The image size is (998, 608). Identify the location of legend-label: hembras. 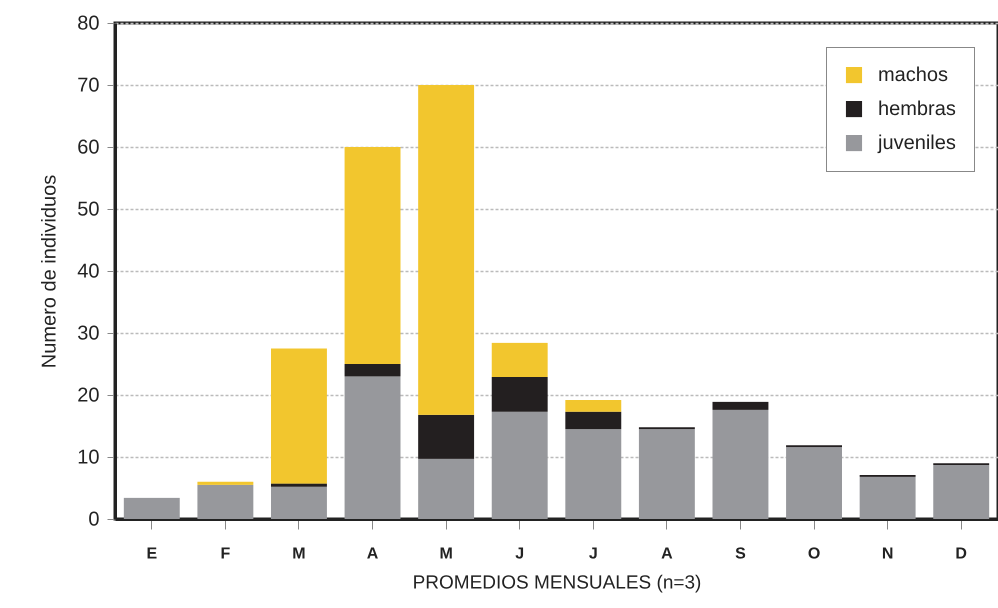
(917, 109).